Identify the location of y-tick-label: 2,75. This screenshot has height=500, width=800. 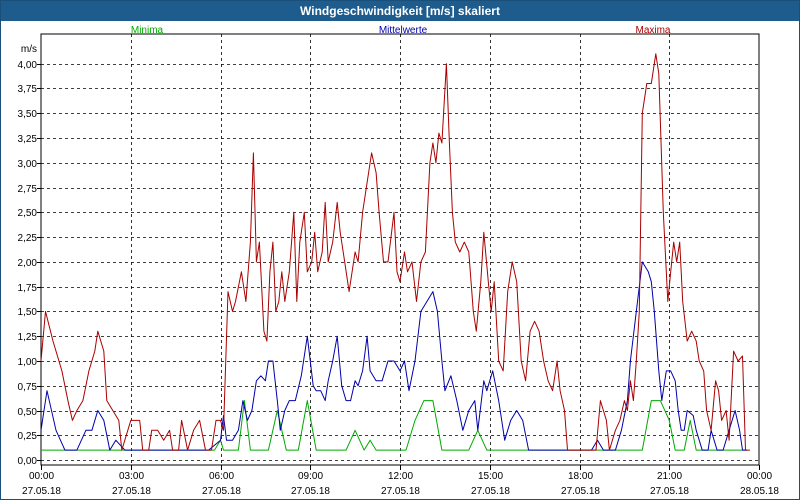
(28, 189).